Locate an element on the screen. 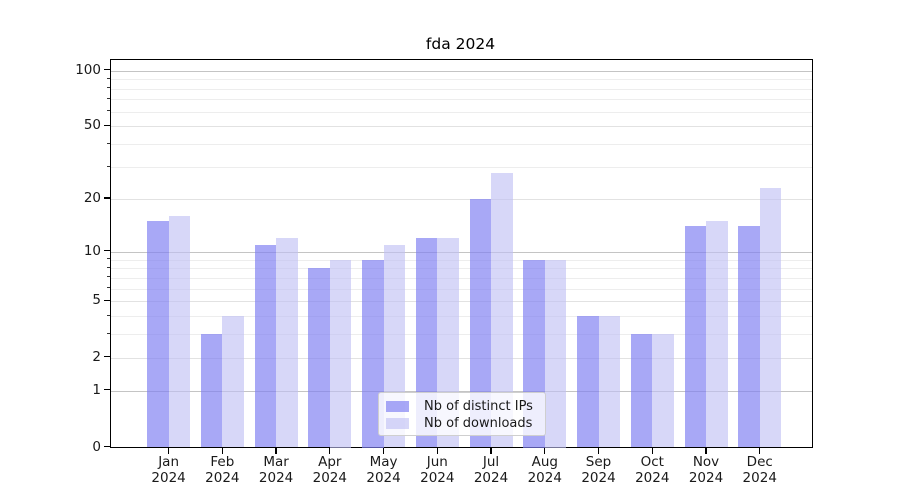  bar-nb-of-downloads-oct-2024 is located at coordinates (663, 391).